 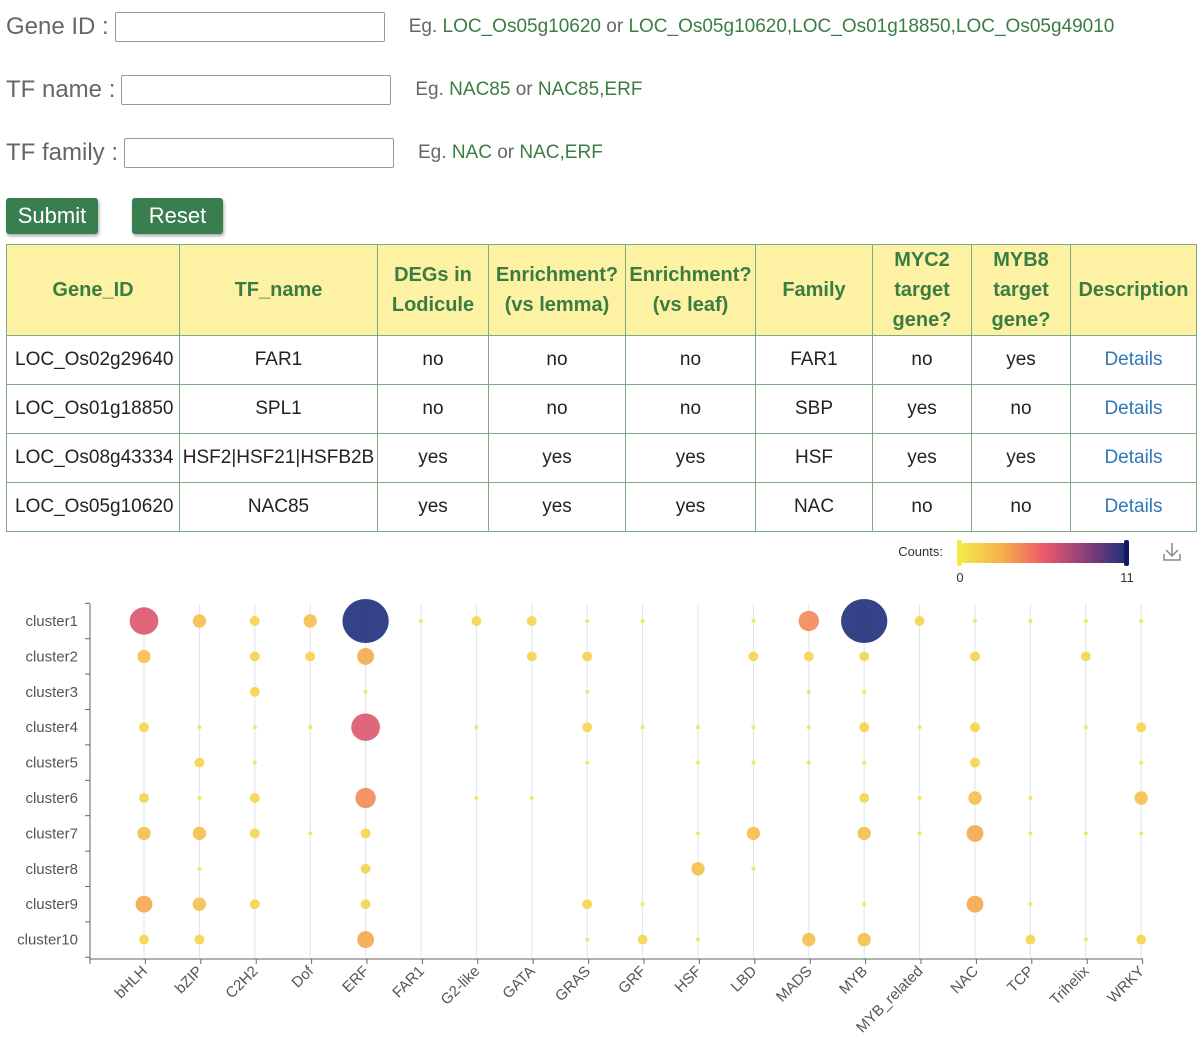 I want to click on y-tick-label: cluster9, so click(x=51, y=904).